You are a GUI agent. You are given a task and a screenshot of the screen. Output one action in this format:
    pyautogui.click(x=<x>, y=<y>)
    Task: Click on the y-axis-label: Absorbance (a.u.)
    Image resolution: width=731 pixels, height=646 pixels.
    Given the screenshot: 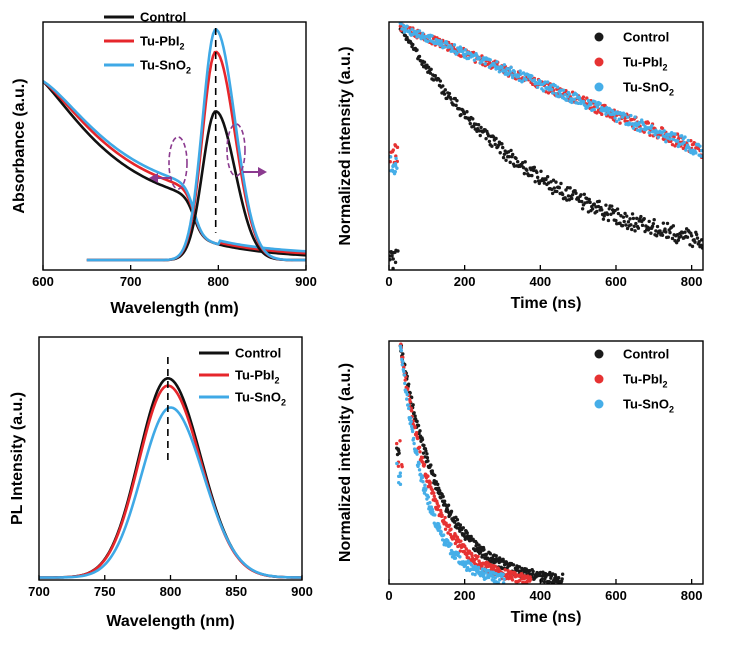 What is the action you would take?
    pyautogui.click(x=19, y=145)
    